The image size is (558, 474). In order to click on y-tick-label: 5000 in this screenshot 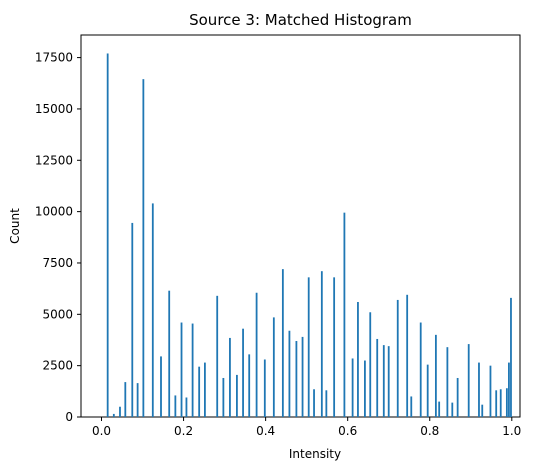, I will do `click(57, 314)`.